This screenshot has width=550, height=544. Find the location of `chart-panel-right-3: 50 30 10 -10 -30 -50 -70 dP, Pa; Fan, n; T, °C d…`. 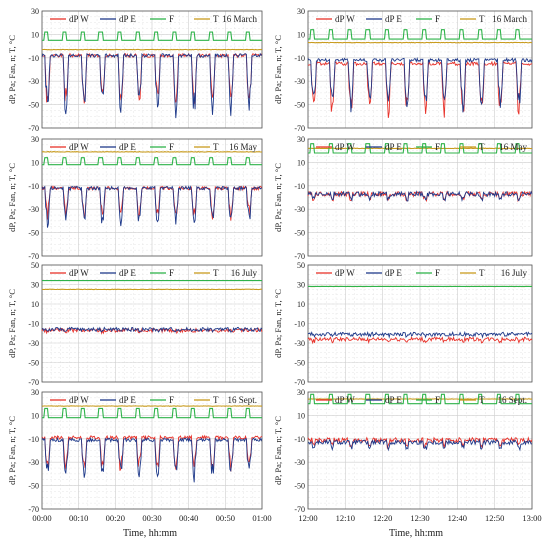

chart-panel-right-3: 50 30 10 -10 -30 -50 -70 dP, Pa; Fan, n; T, °C d… is located at coordinates (403, 324).